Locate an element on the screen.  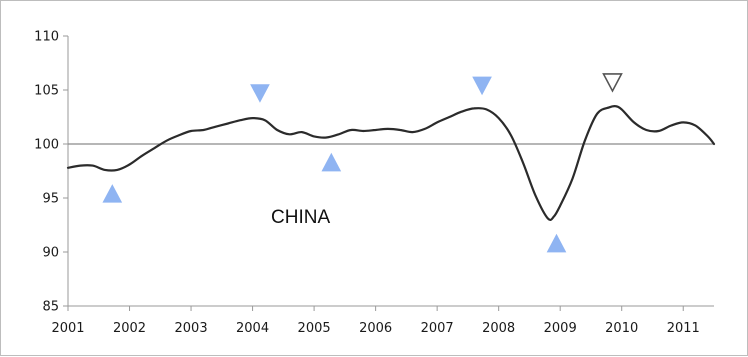
x-tick-label: 2006 is located at coordinates (375, 328).